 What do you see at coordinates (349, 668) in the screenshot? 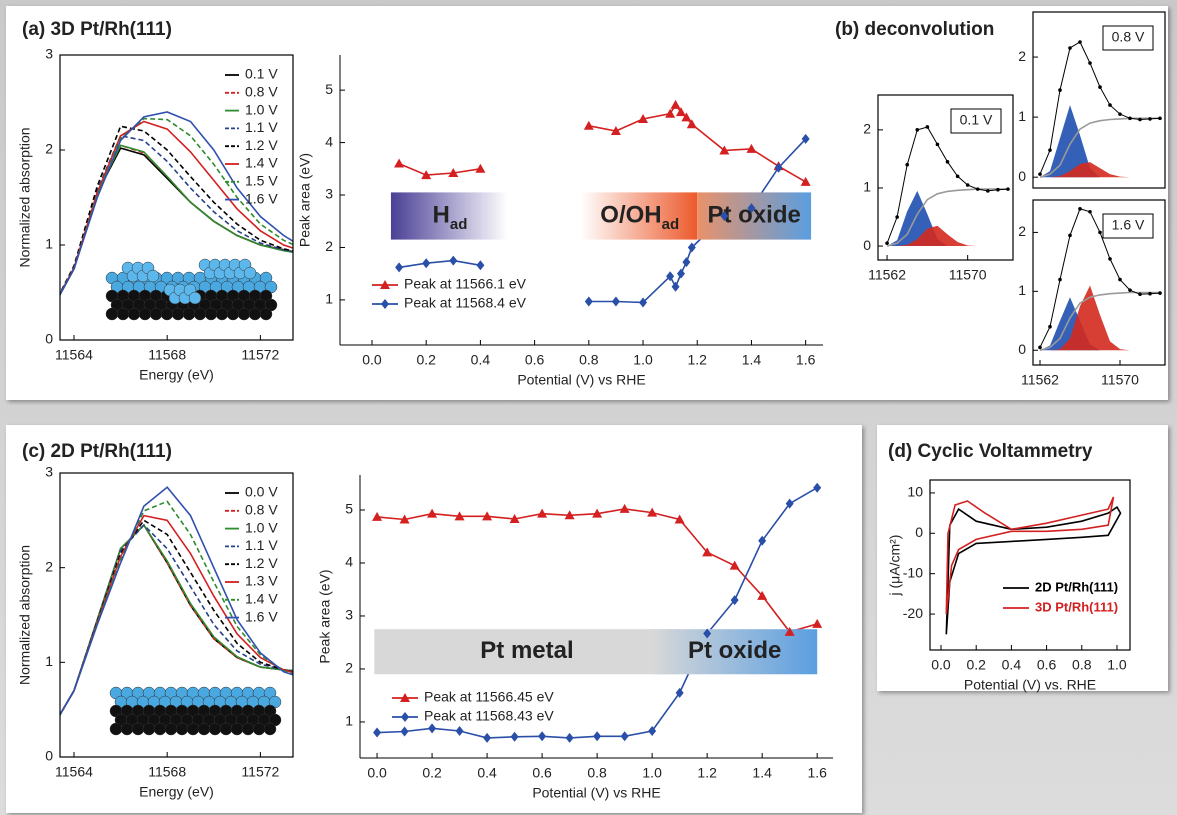
I see `y-tick-label: 2` at bounding box center [349, 668].